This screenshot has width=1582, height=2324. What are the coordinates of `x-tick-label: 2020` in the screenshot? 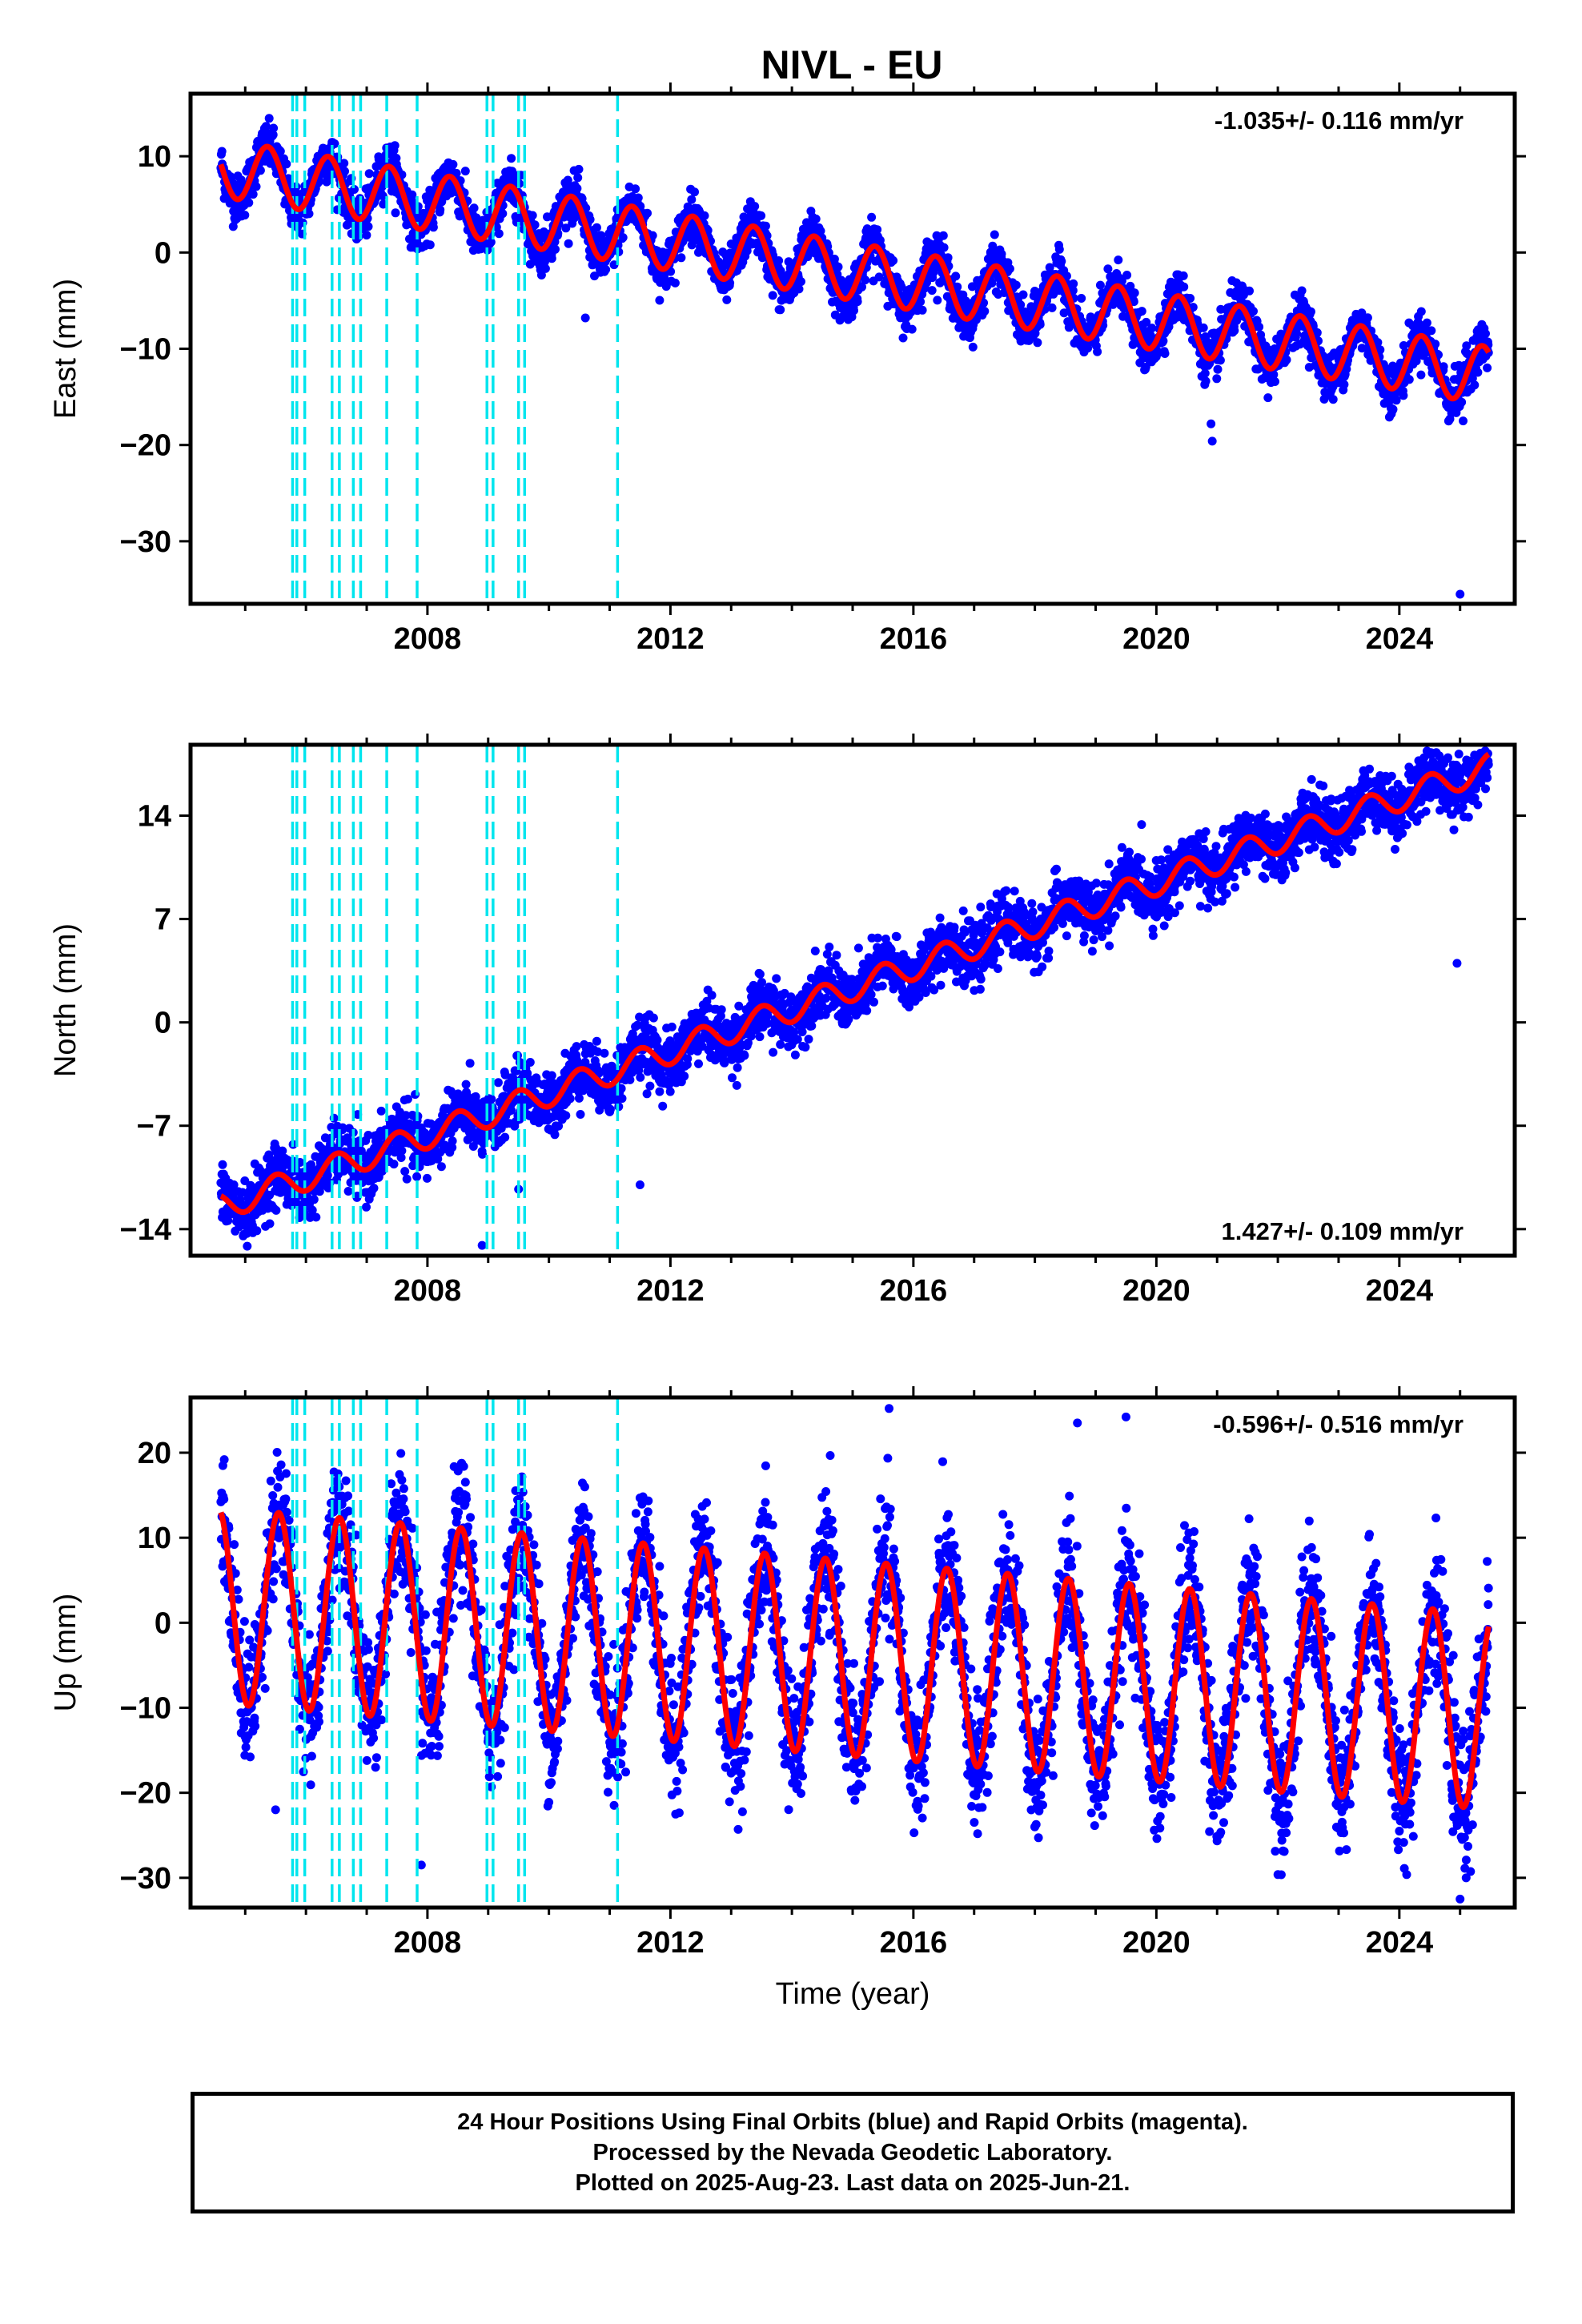 It's located at (1156, 639).